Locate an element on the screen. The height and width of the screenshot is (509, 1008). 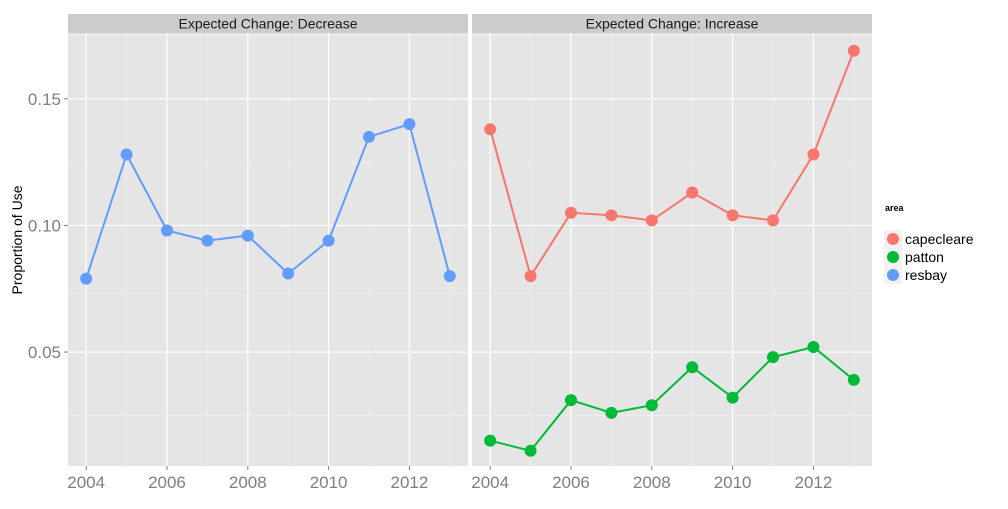
series-resbay is located at coordinates (268, 201).